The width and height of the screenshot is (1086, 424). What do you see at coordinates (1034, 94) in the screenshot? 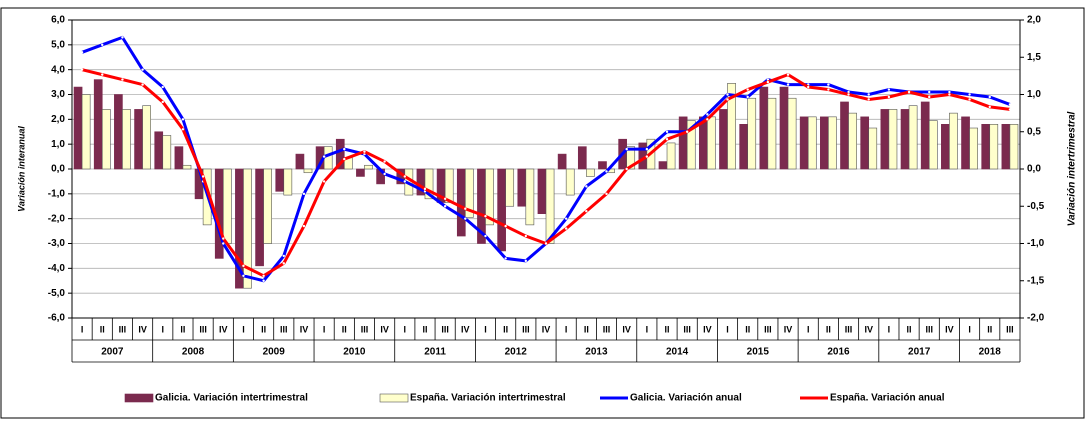
I see `y2-tick-label: 1,0` at bounding box center [1034, 94].